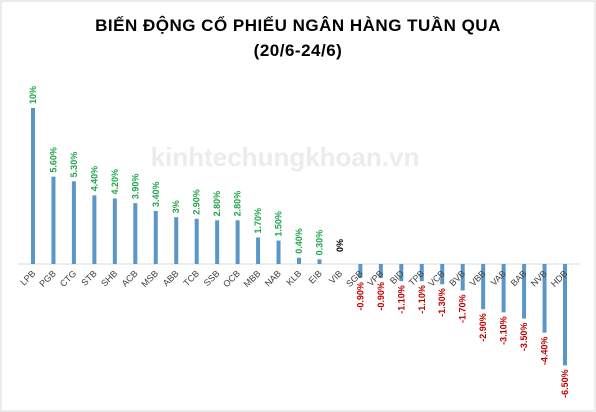  Describe the element at coordinates (74, 165) in the screenshot. I see `value-label: 5.30%` at that location.